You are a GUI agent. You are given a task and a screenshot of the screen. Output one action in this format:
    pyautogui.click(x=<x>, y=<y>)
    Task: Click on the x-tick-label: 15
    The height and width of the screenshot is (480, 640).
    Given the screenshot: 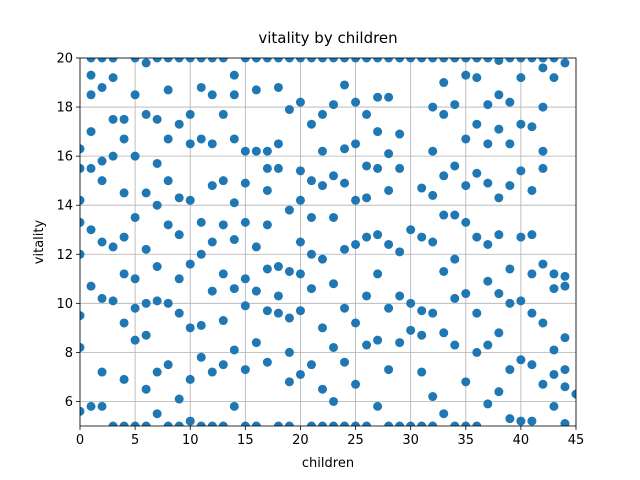 What is the action you would take?
    pyautogui.click(x=245, y=440)
    